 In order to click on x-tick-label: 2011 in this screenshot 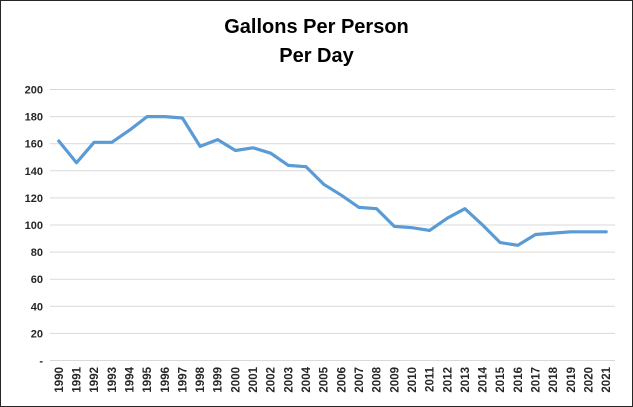, I will do `click(431, 379)`.